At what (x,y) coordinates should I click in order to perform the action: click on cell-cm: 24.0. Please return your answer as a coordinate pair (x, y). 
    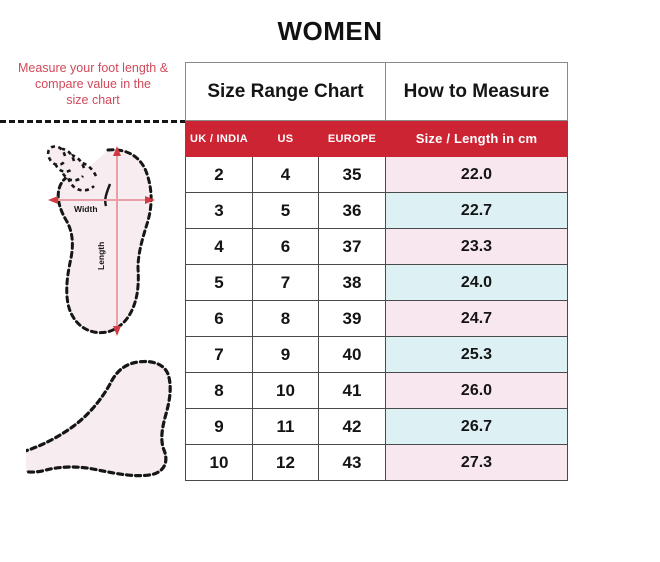
    Looking at the image, I should click on (476, 282).